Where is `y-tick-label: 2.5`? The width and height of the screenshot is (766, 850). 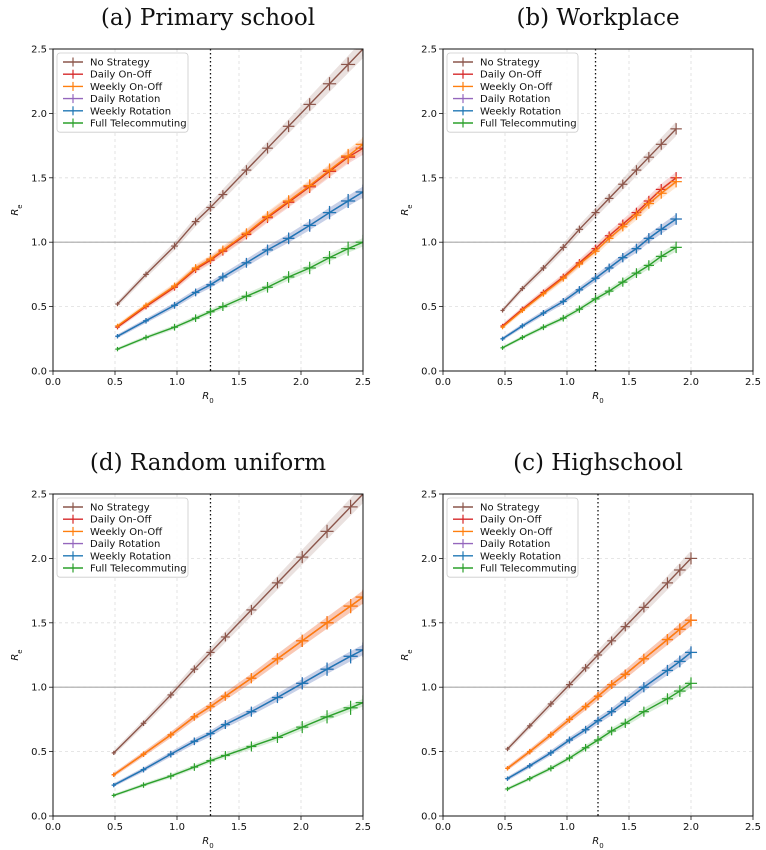
y-tick-label: 2.5 is located at coordinates (39, 50).